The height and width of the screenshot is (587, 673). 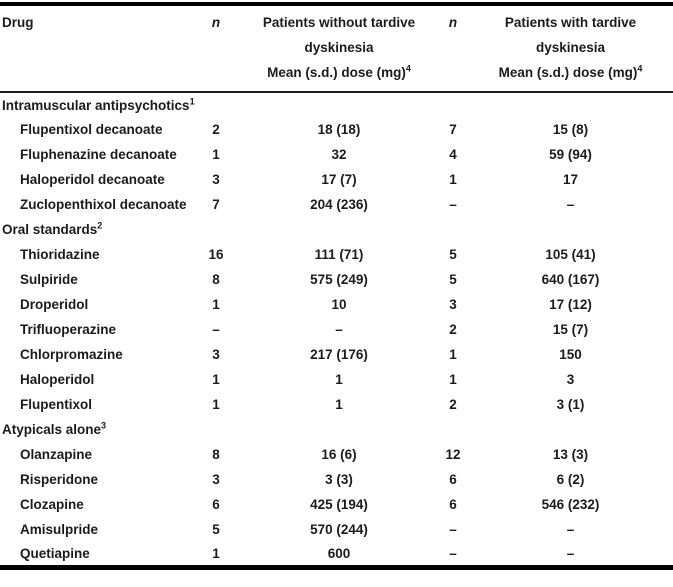 What do you see at coordinates (453, 129) in the screenshot?
I see `n-with-cell: 7` at bounding box center [453, 129].